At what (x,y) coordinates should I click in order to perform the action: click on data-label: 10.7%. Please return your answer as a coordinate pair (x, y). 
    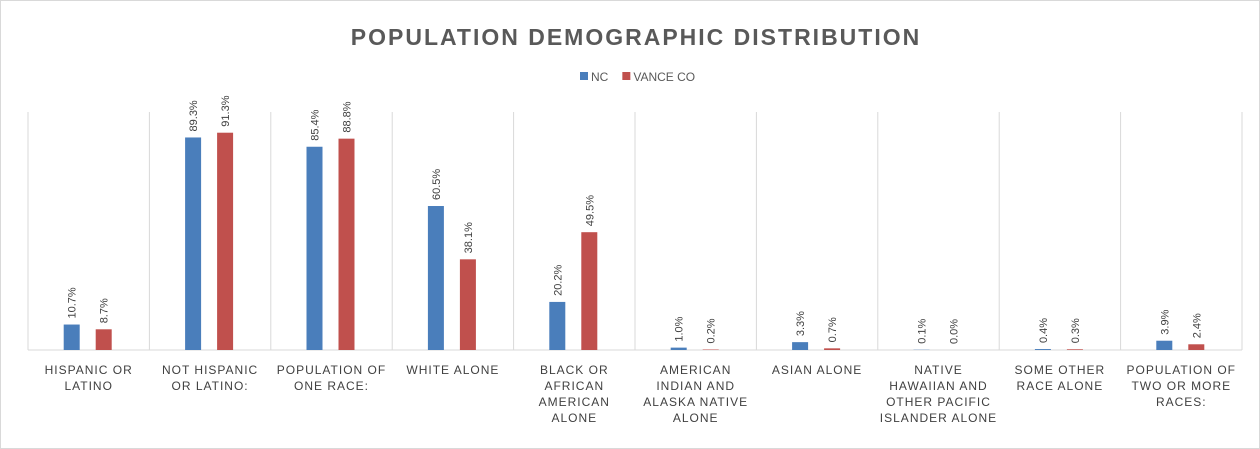
    Looking at the image, I should click on (73, 302).